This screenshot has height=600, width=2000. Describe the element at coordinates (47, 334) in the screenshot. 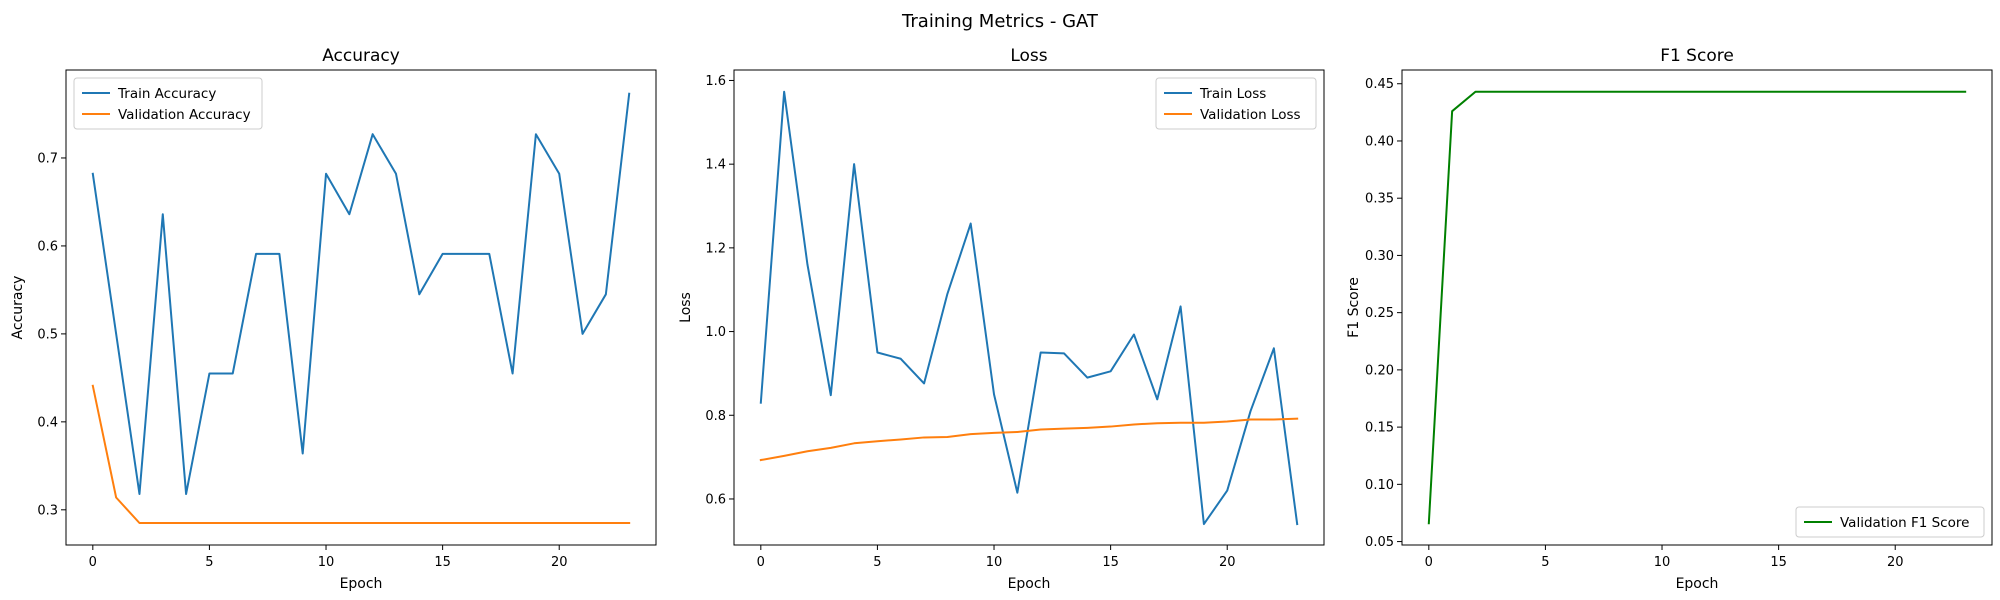

I see `accuracy-ytick-label: 0.5` at that location.